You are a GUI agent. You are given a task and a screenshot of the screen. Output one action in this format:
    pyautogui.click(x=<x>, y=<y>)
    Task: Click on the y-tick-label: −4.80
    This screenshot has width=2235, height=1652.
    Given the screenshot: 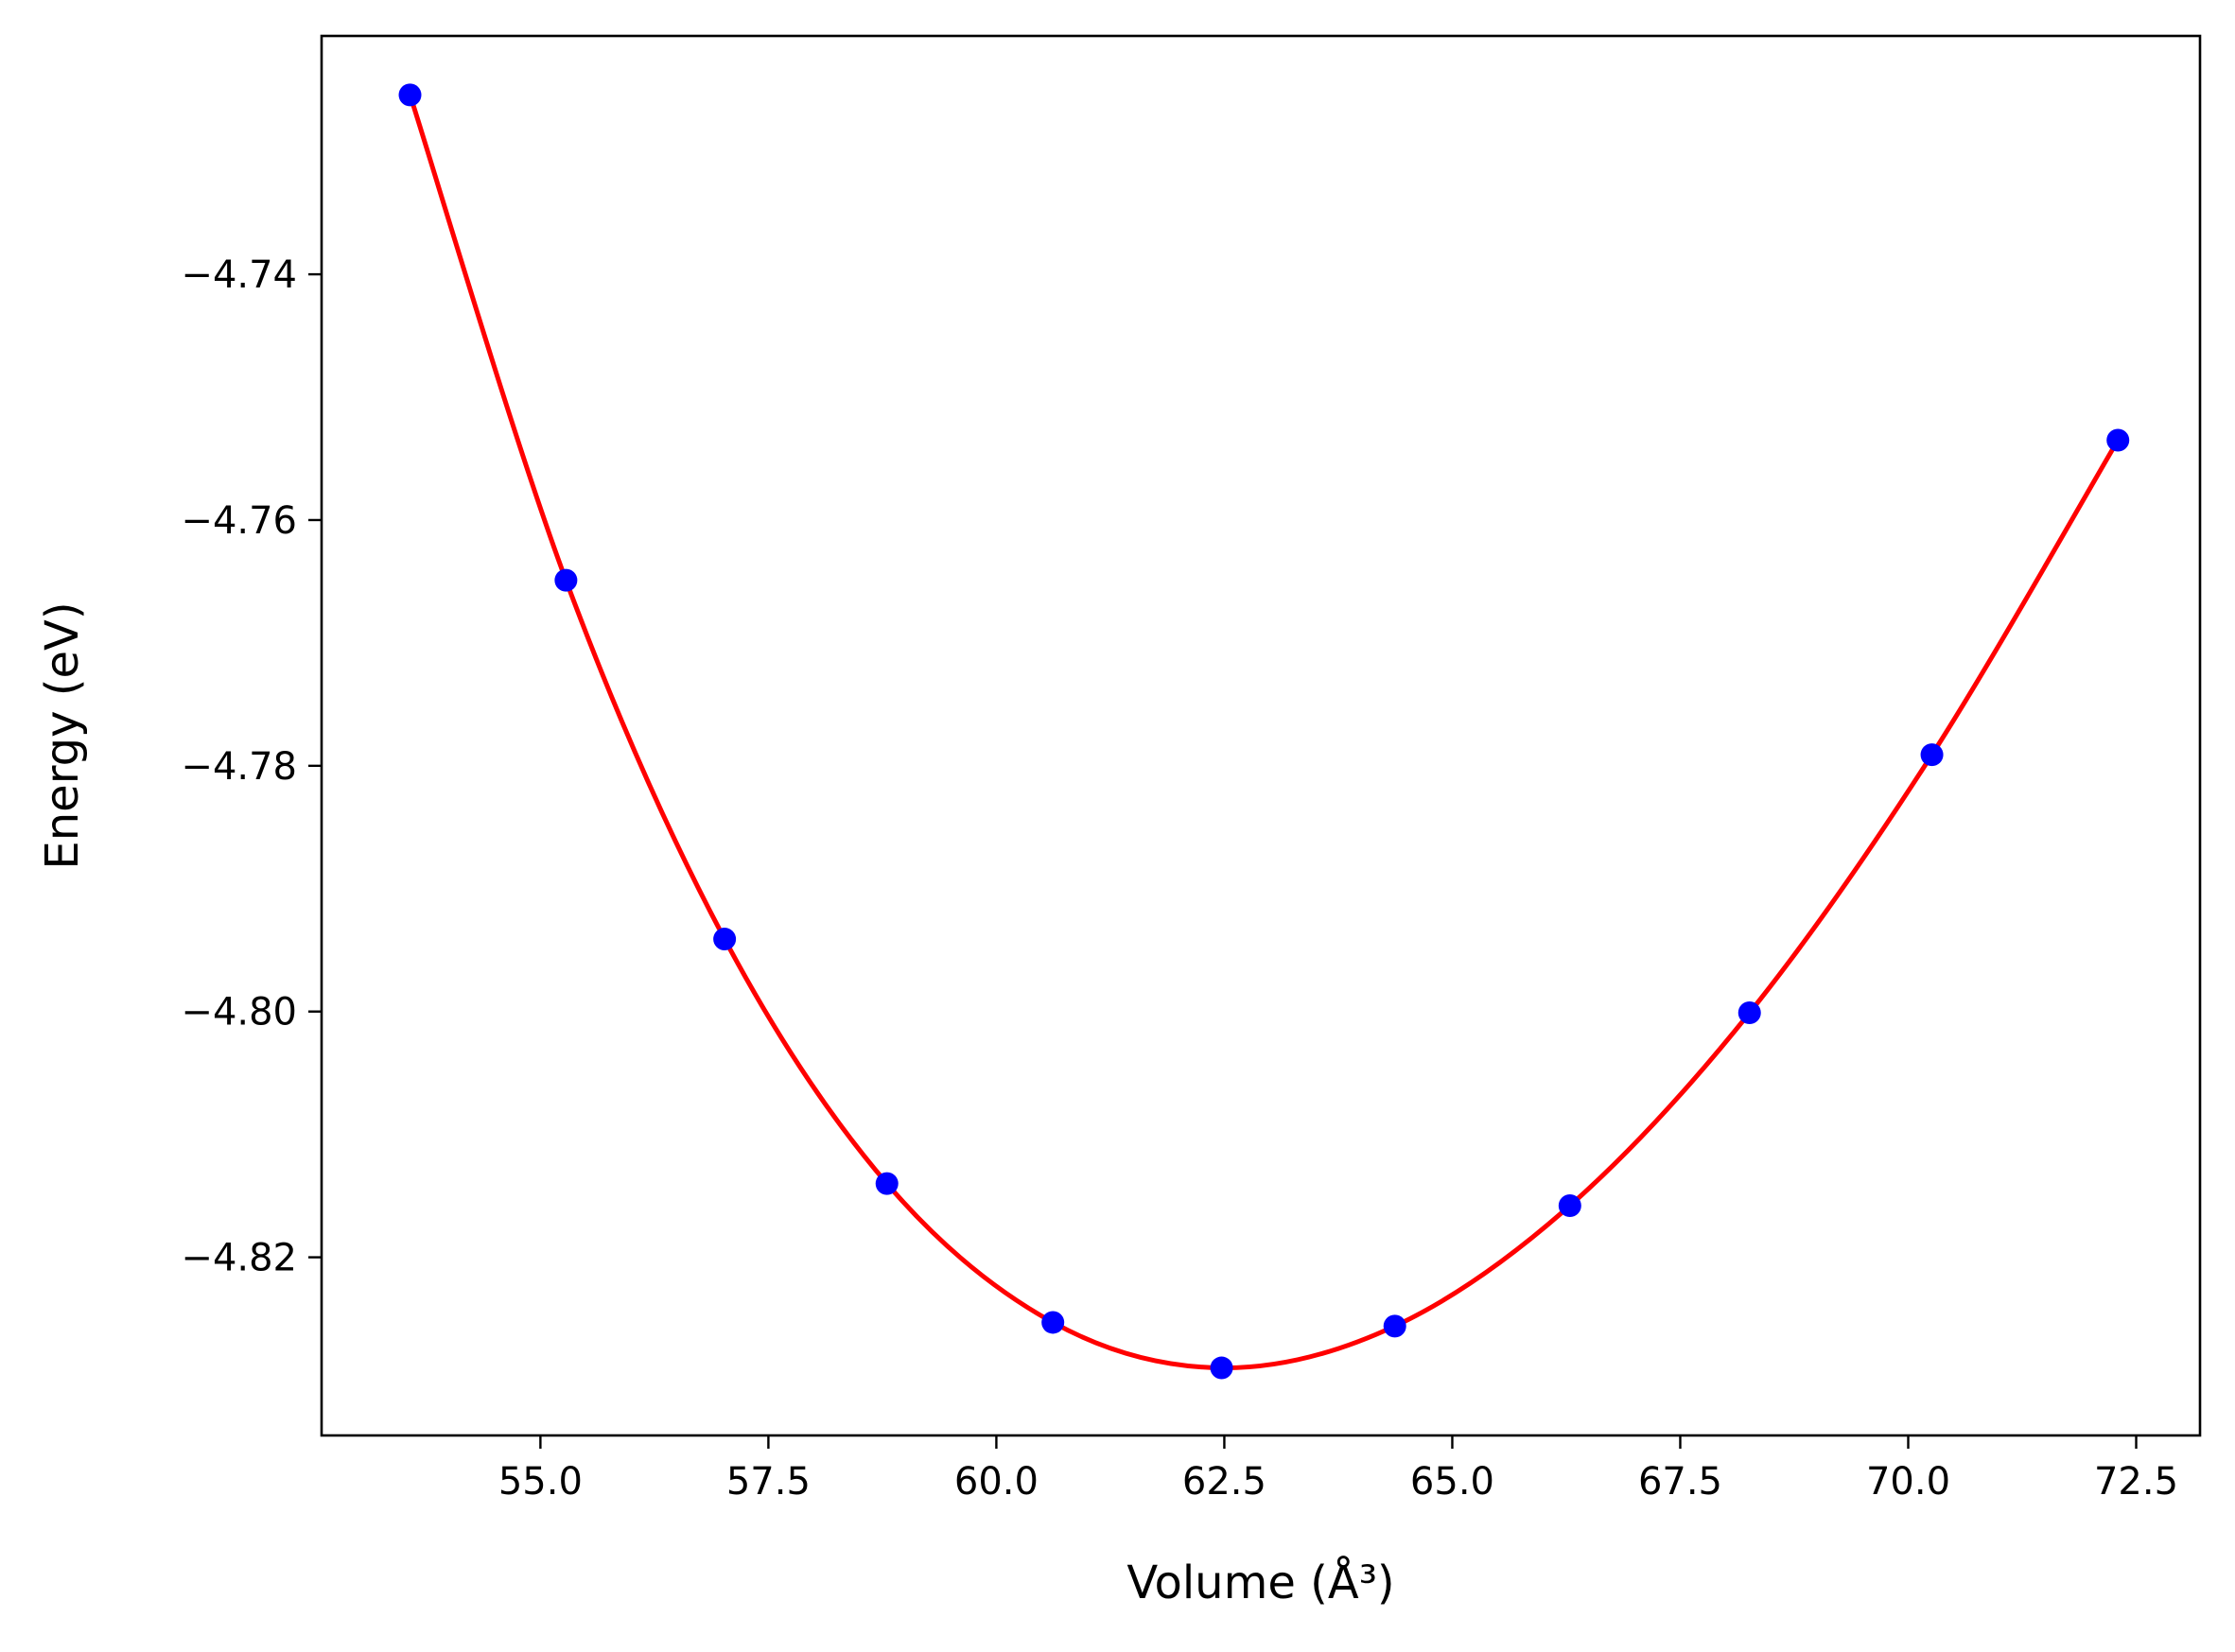 What is the action you would take?
    pyautogui.click(x=239, y=1013)
    